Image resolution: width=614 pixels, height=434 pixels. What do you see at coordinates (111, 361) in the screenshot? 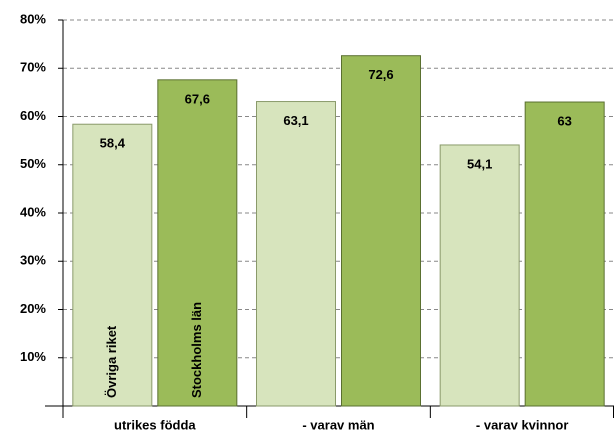
I see `legend-label: Övriga riket` at bounding box center [111, 361].